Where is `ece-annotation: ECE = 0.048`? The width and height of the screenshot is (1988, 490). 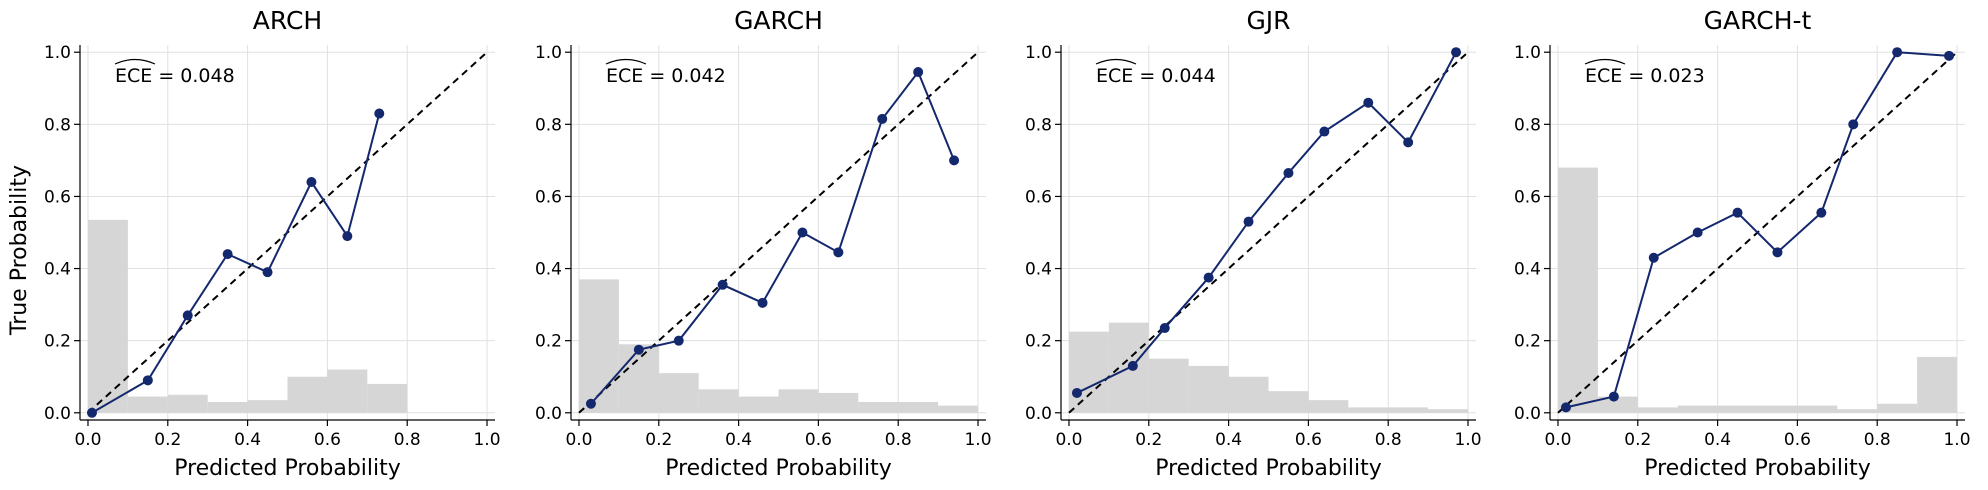 ece-annotation: ECE = 0.048 is located at coordinates (175, 76).